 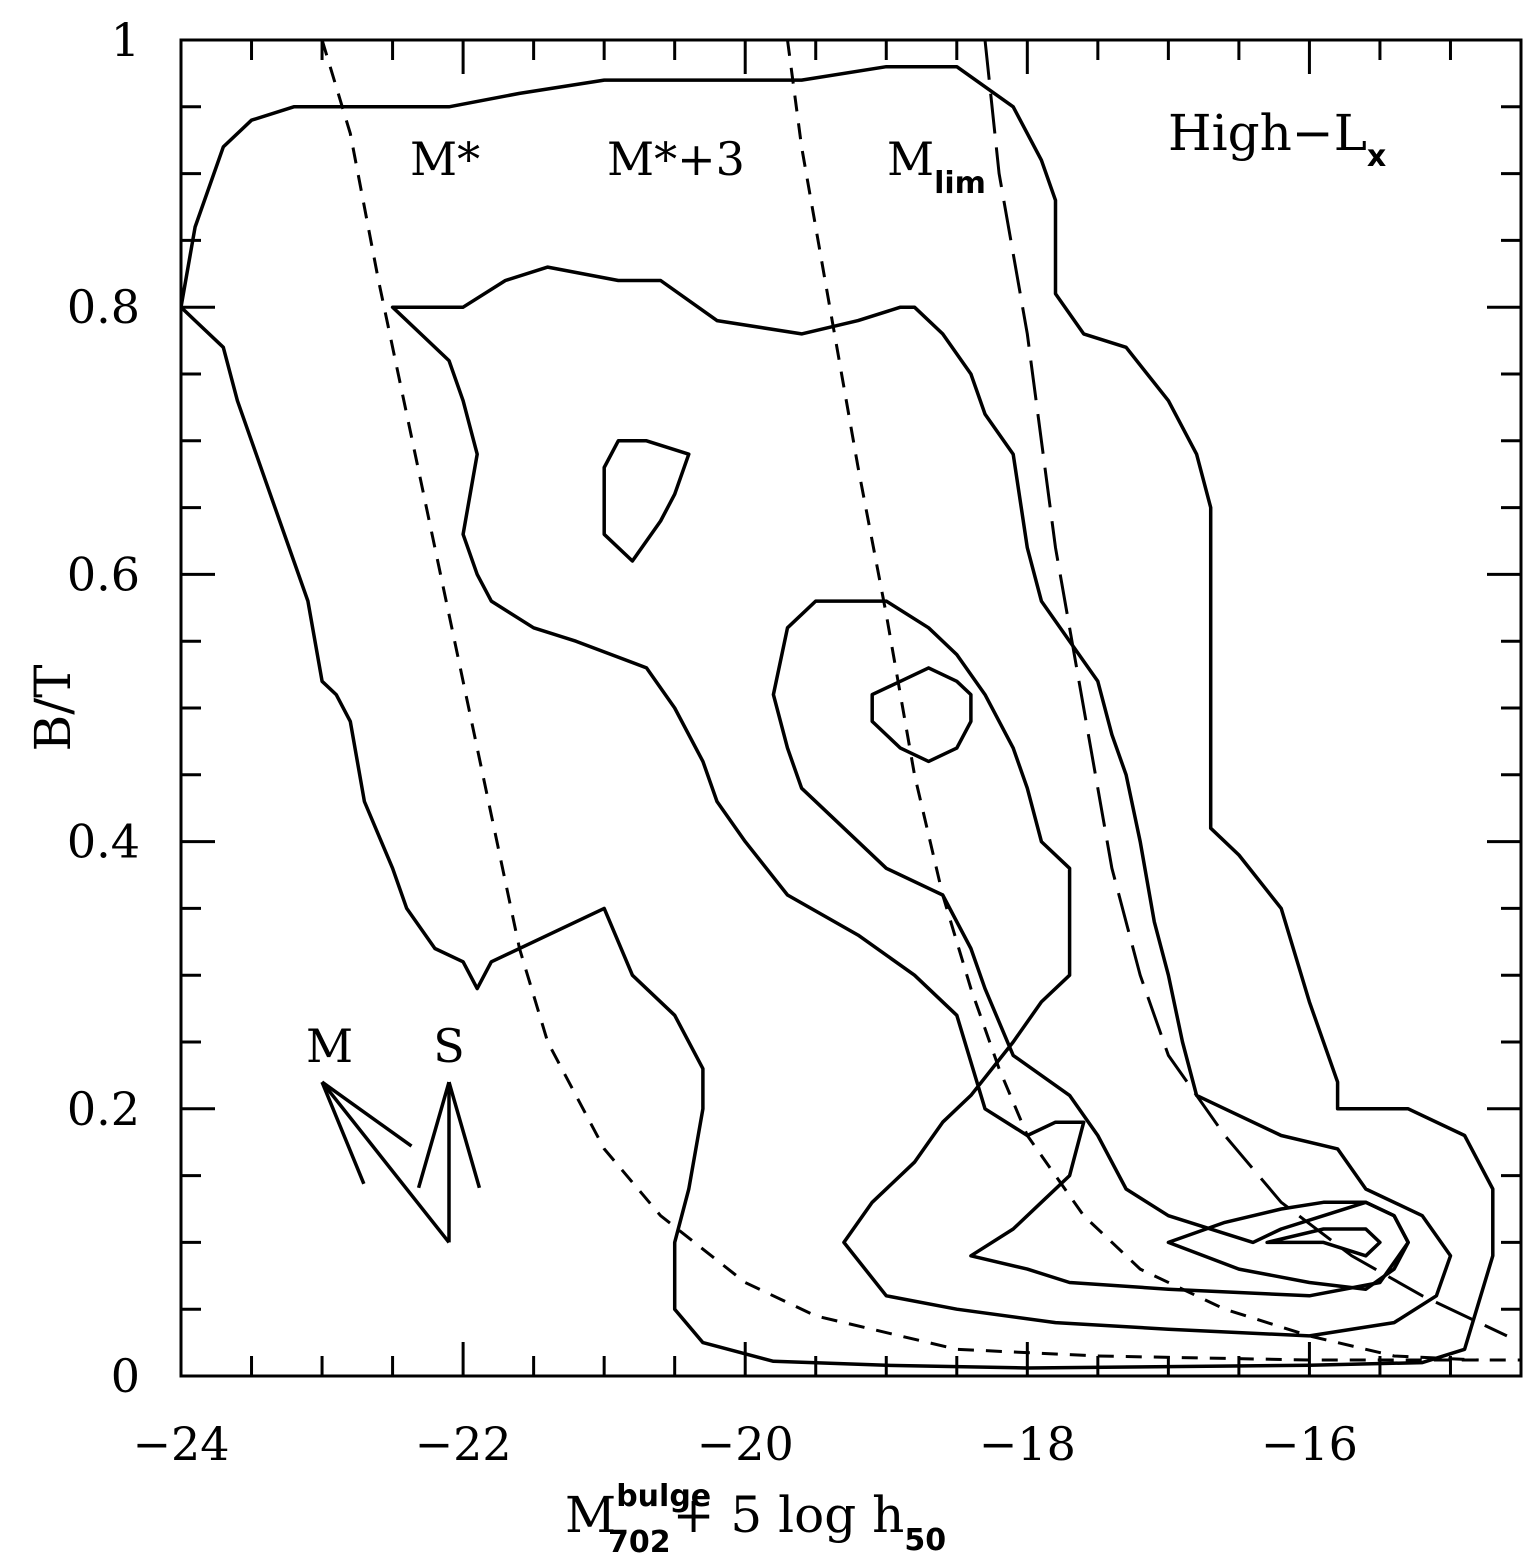 I want to click on curve-label-mlim: Mlim, so click(x=936, y=166).